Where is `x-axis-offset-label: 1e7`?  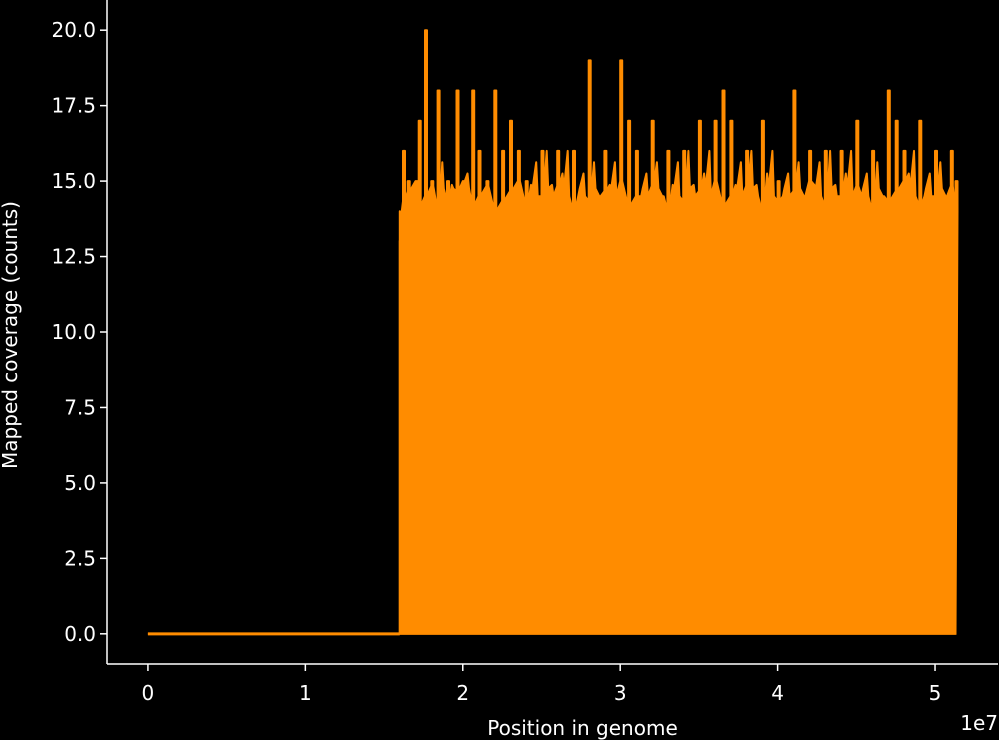 x-axis-offset-label: 1e7 is located at coordinates (979, 723).